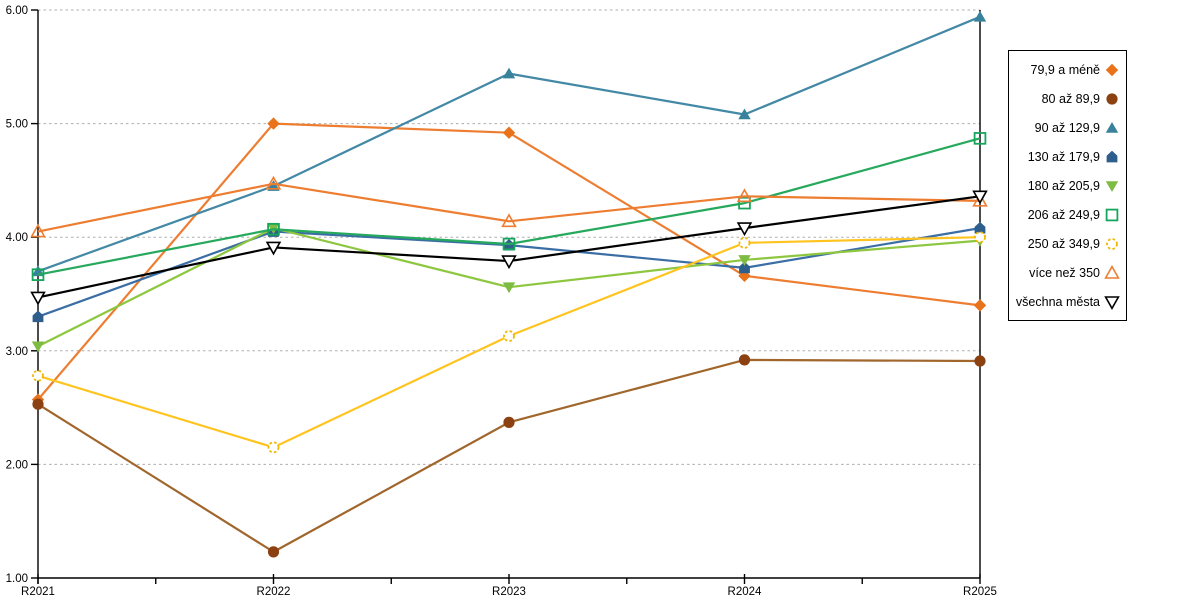 Image resolution: width=1200 pixels, height=600 pixels. I want to click on x-axis-tick-label: R2025, so click(980, 592).